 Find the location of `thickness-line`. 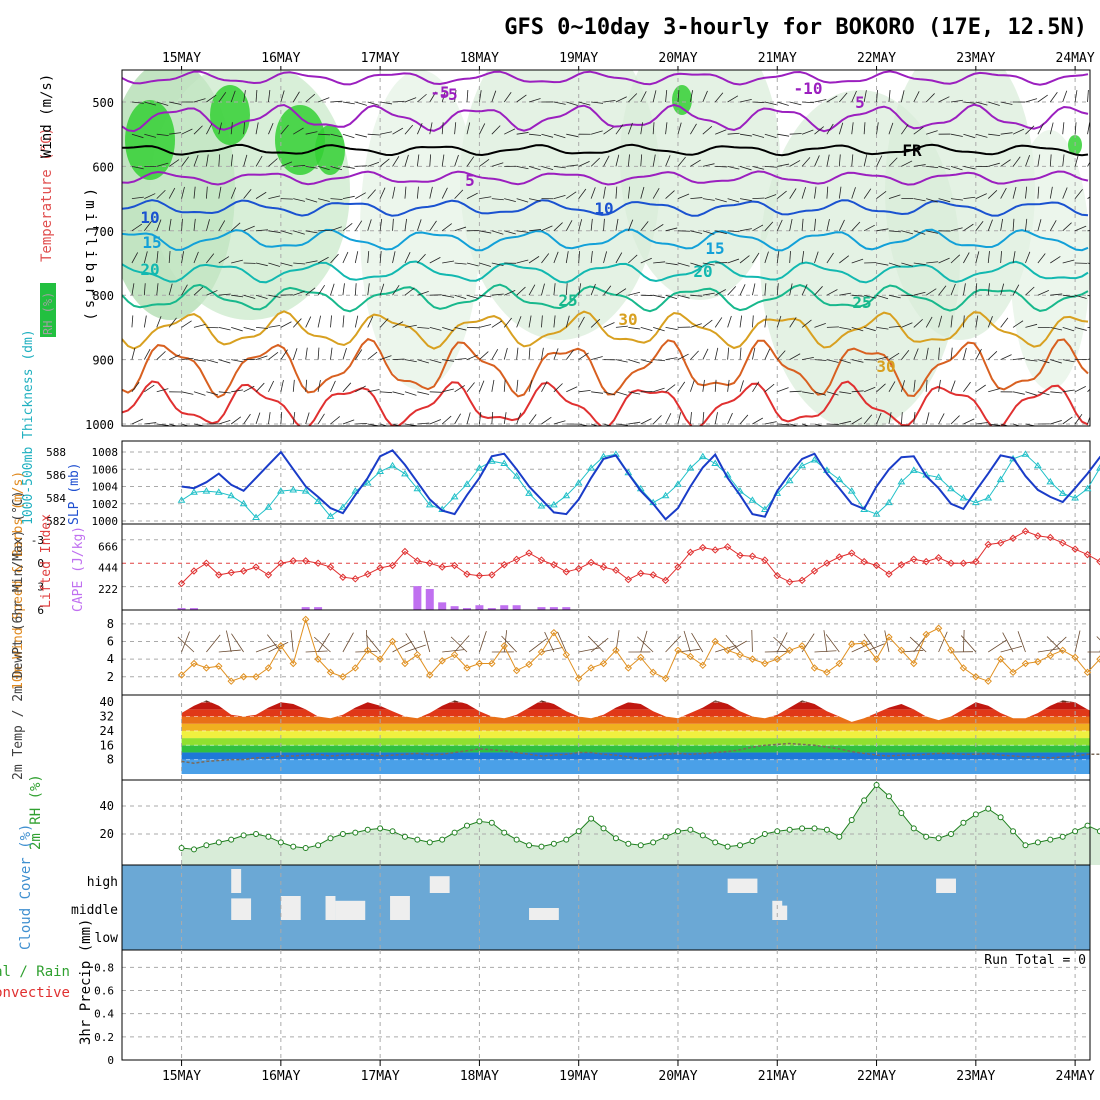

thickness-line is located at coordinates (640, 486).